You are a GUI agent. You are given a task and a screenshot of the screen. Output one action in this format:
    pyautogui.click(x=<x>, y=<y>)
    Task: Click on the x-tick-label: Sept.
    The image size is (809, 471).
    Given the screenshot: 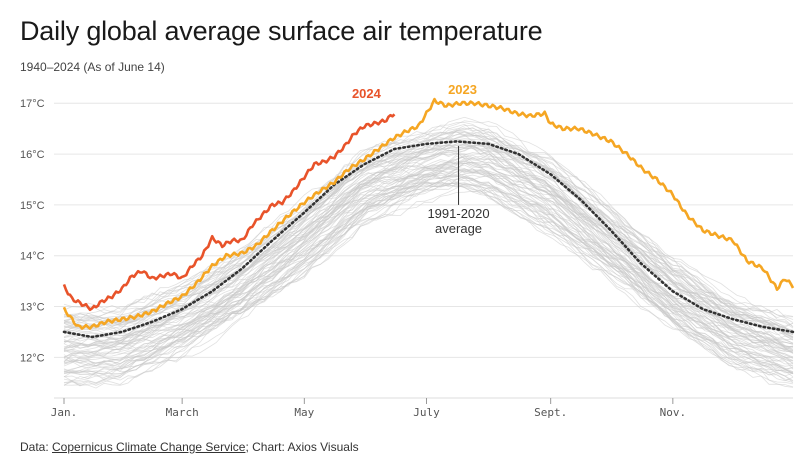 What is the action you would take?
    pyautogui.click(x=550, y=412)
    